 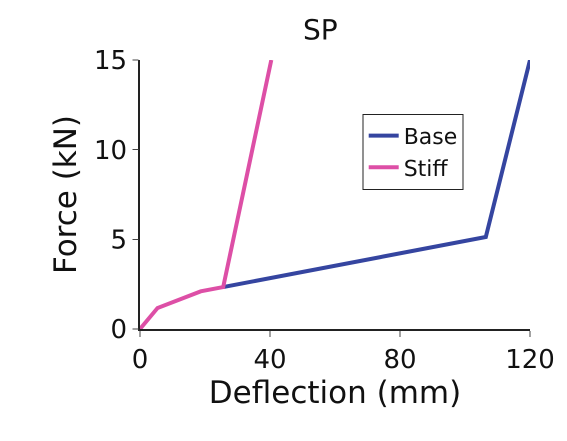 What do you see at coordinates (530, 359) in the screenshot?
I see `x-tick-label: 120` at bounding box center [530, 359].